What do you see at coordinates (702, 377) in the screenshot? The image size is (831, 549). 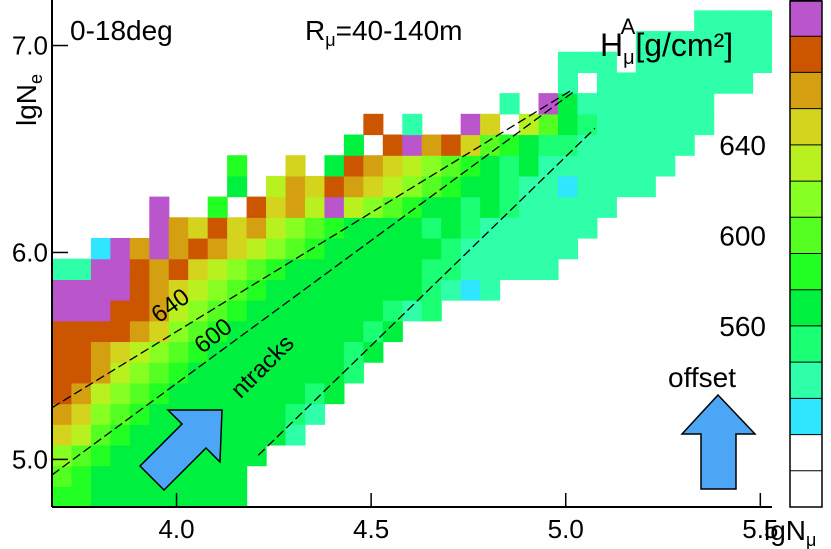 I see `offset-label: offset` at bounding box center [702, 377].